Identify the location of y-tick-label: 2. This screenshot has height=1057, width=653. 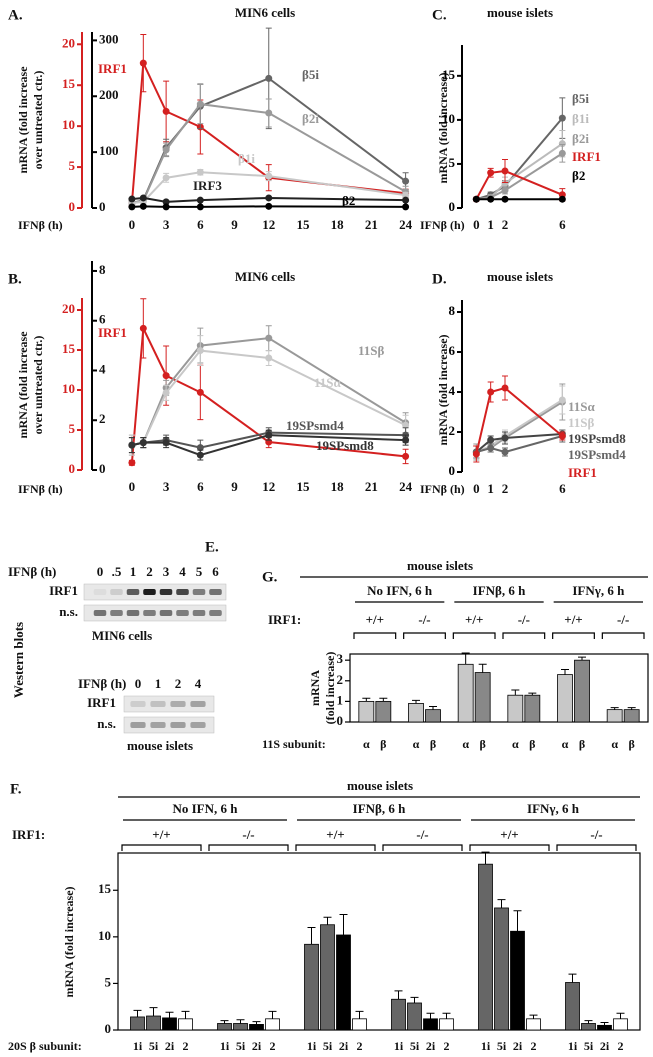
(452, 430).